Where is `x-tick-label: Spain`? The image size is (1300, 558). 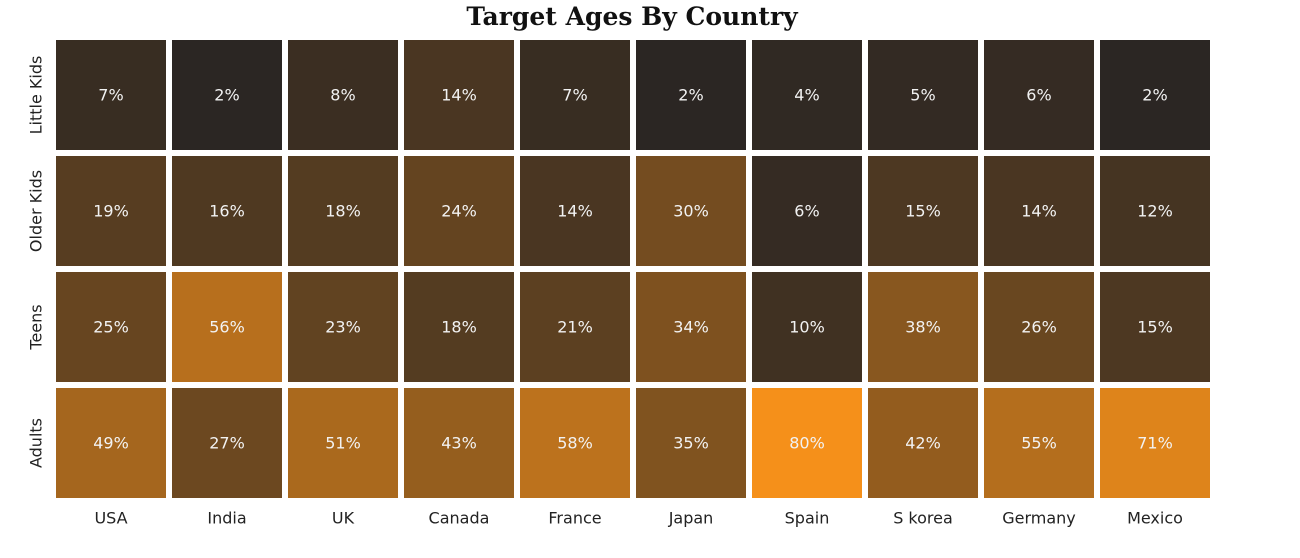
x-tick-label: Spain is located at coordinates (807, 518).